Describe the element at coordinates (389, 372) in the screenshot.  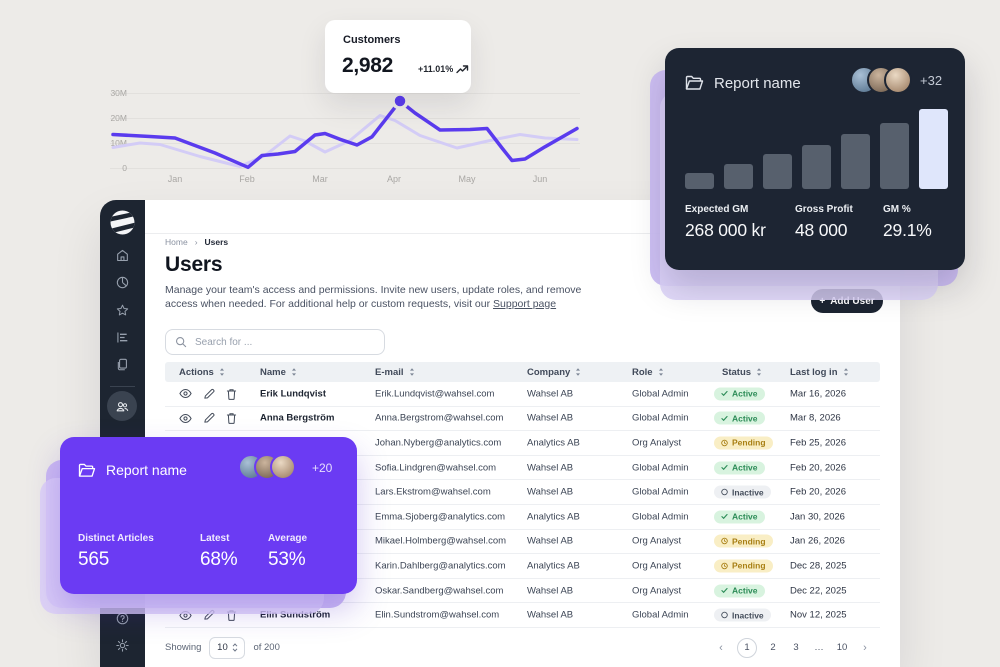
I see `column-label: E-mail` at that location.